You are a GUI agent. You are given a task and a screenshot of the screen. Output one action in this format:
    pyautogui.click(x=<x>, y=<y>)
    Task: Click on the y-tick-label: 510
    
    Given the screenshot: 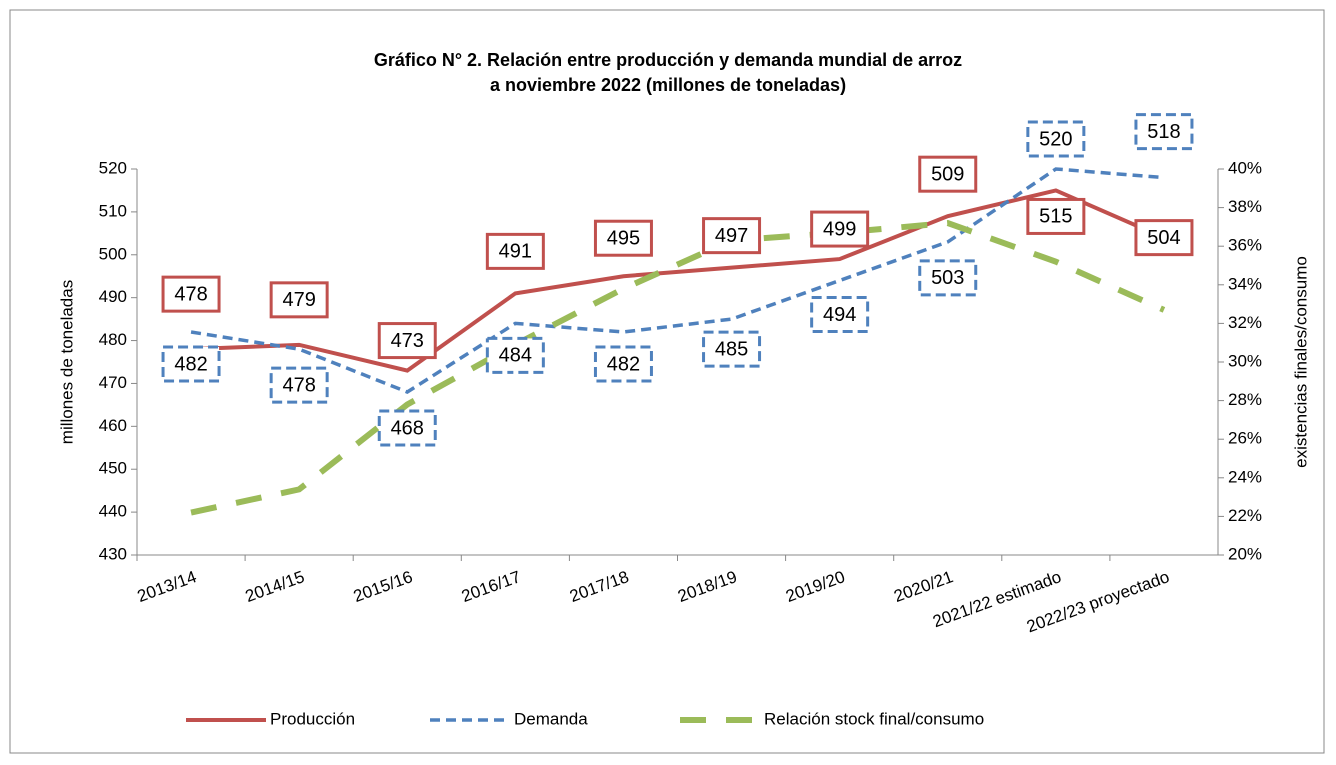 What is the action you would take?
    pyautogui.click(x=113, y=210)
    